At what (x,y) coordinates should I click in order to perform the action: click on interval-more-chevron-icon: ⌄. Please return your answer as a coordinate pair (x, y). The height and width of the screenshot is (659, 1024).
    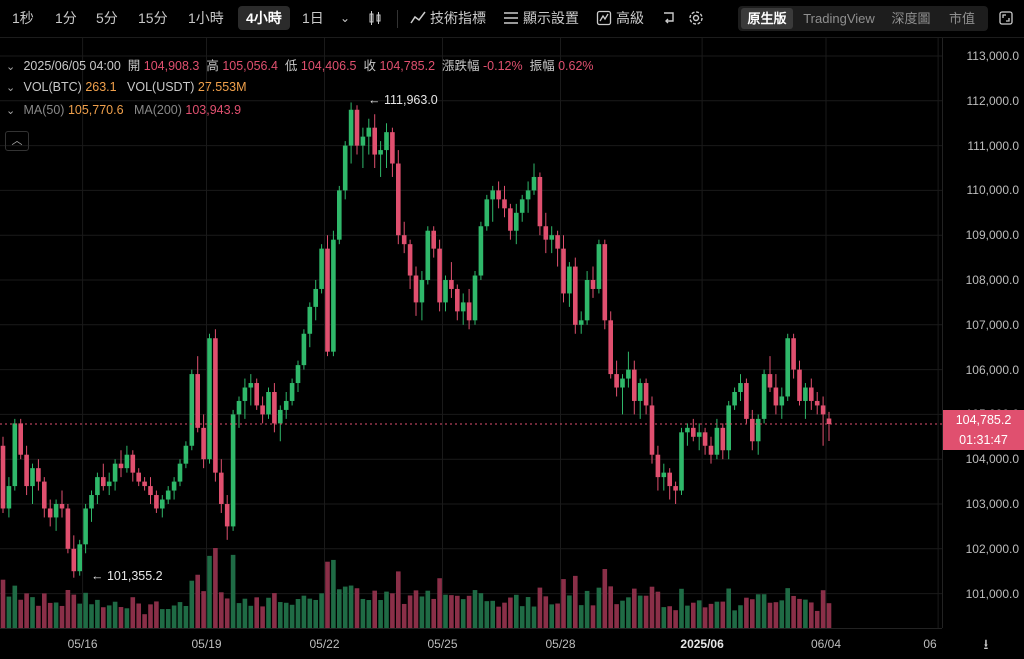
    Looking at the image, I should click on (345, 18).